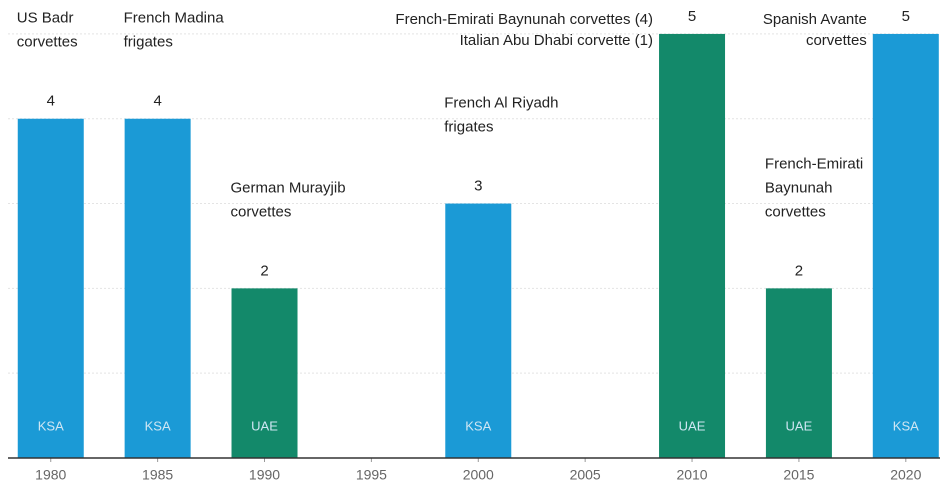 The image size is (945, 484). What do you see at coordinates (524, 19) in the screenshot?
I see `annotation: French-Emirati Baynunah corvettes (4)` at bounding box center [524, 19].